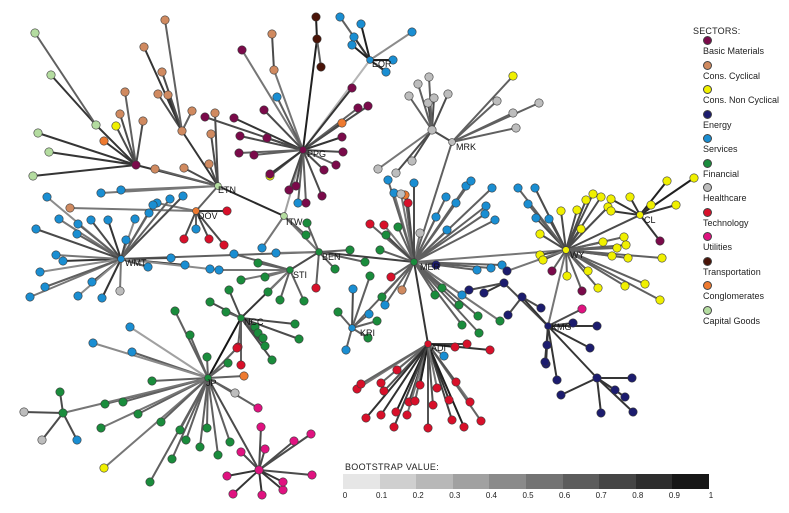 The height and width of the screenshot is (513, 789). What do you see at coordinates (438, 348) in the screenshot?
I see `hub-label: ADI` at bounding box center [438, 348].